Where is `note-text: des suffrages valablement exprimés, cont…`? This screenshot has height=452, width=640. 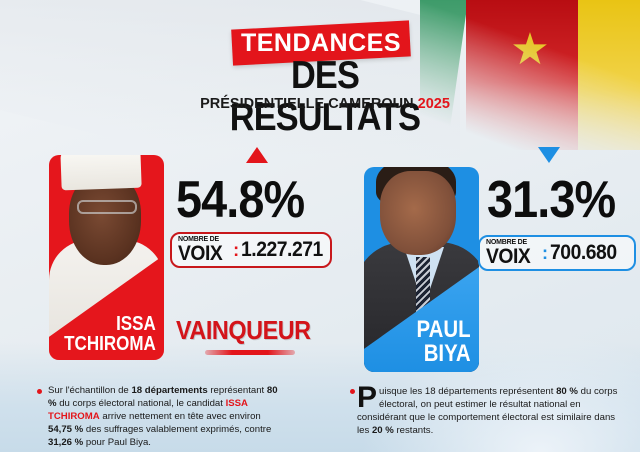
note-text: des suffrages valablement exprimés, cont… is located at coordinates (177, 429).